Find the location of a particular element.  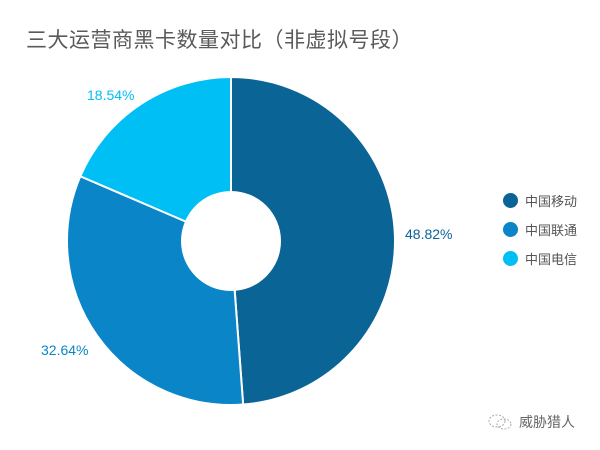

legend-item-china-telecom: 中国电信 is located at coordinates (540, 258).